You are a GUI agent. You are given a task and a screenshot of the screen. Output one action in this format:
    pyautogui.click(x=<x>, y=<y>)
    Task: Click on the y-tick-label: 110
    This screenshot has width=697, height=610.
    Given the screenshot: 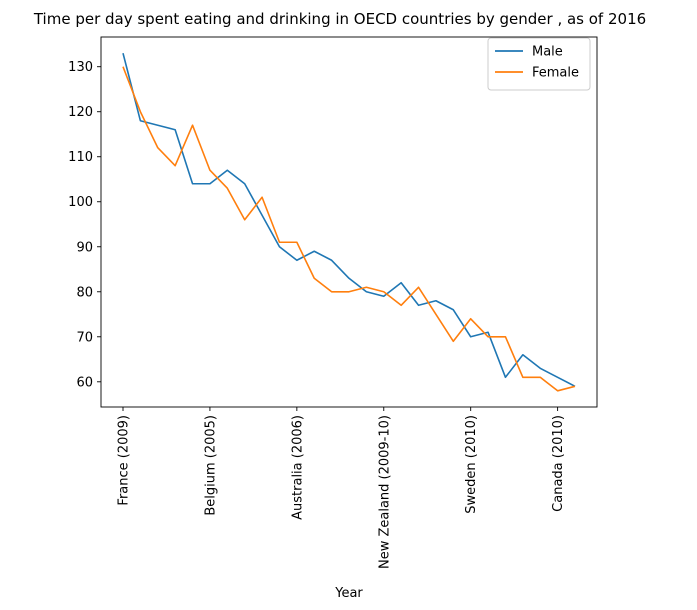 What is the action you would take?
    pyautogui.click(x=80, y=157)
    